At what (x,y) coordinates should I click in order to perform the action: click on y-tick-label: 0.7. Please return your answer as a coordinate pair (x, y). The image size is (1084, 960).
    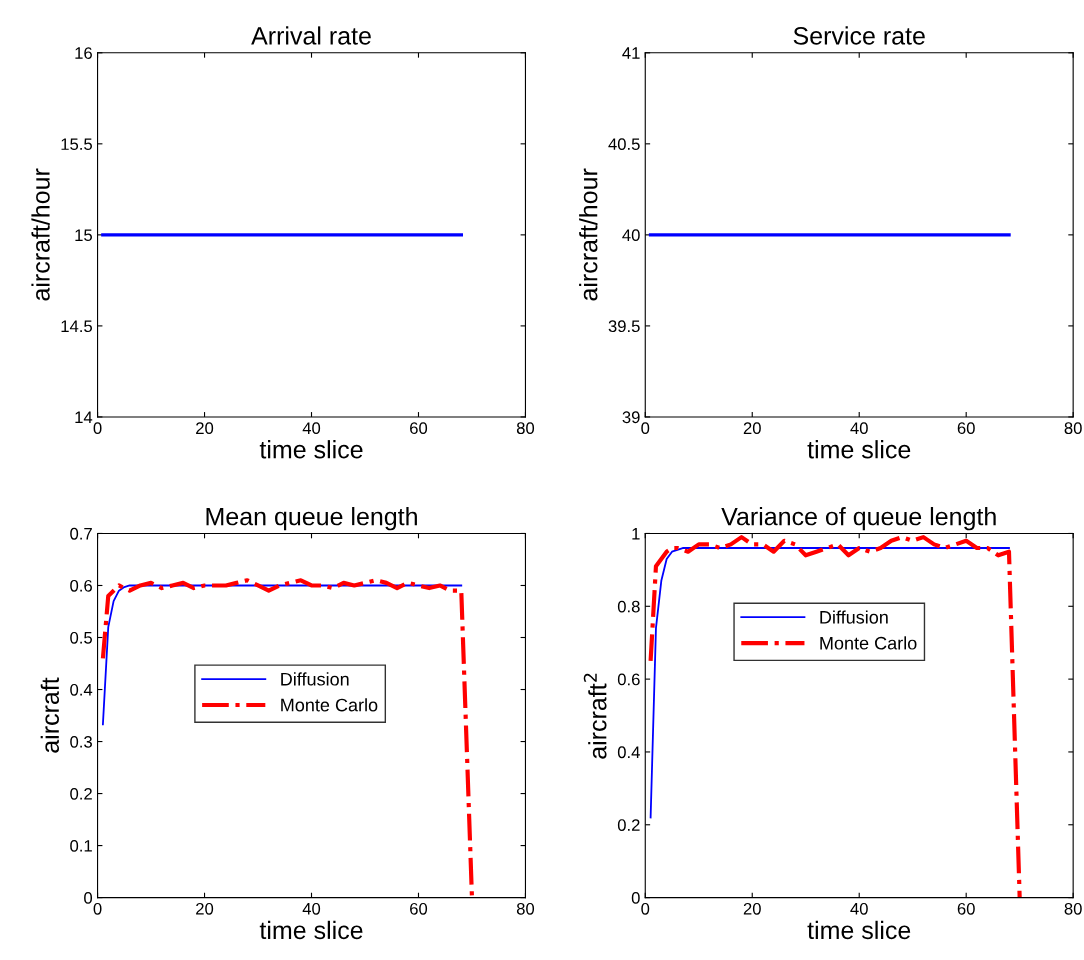
    Looking at the image, I should click on (81, 533).